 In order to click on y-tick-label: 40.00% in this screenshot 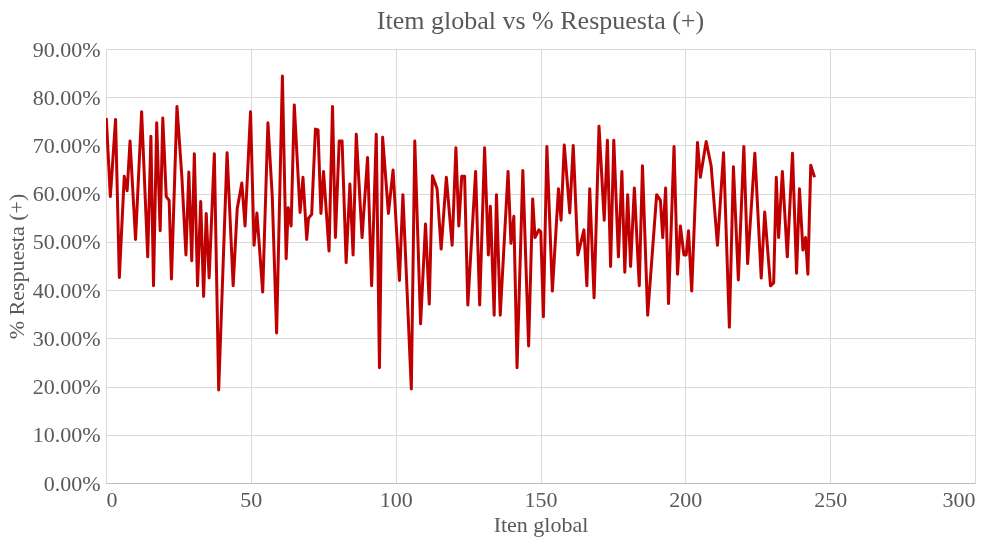, I will do `click(66, 290)`.